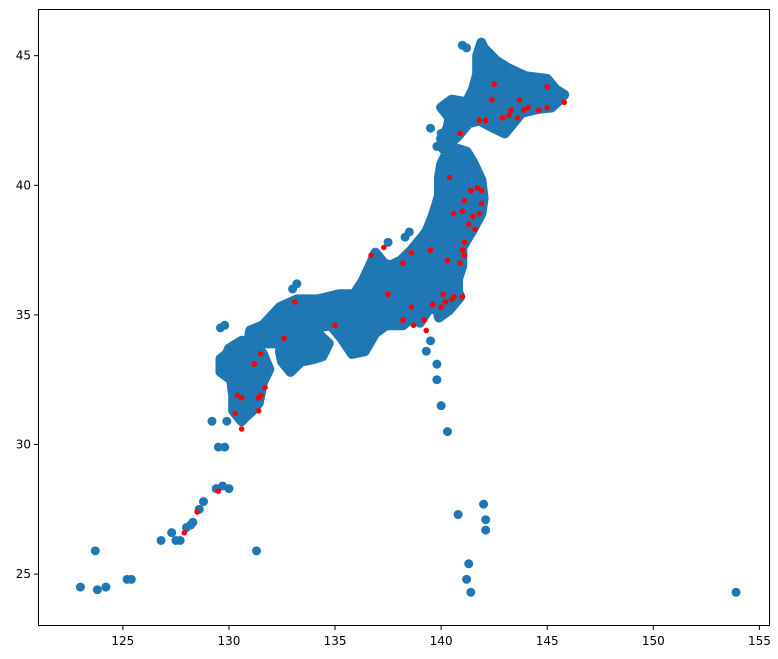 The width and height of the screenshot is (778, 659). Describe the element at coordinates (335, 641) in the screenshot. I see `x-tick-label-135: 135` at that location.